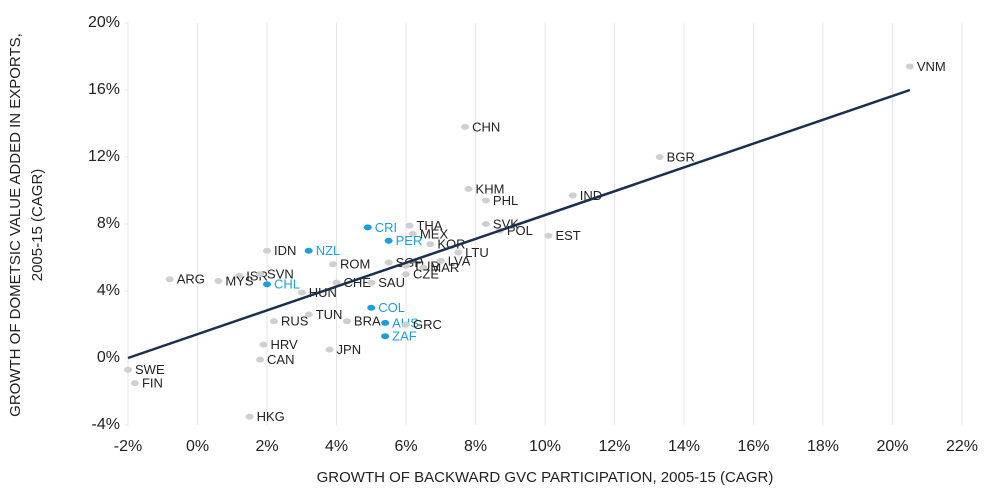 The height and width of the screenshot is (490, 993). I want to click on point-label: CAN, so click(280, 359).